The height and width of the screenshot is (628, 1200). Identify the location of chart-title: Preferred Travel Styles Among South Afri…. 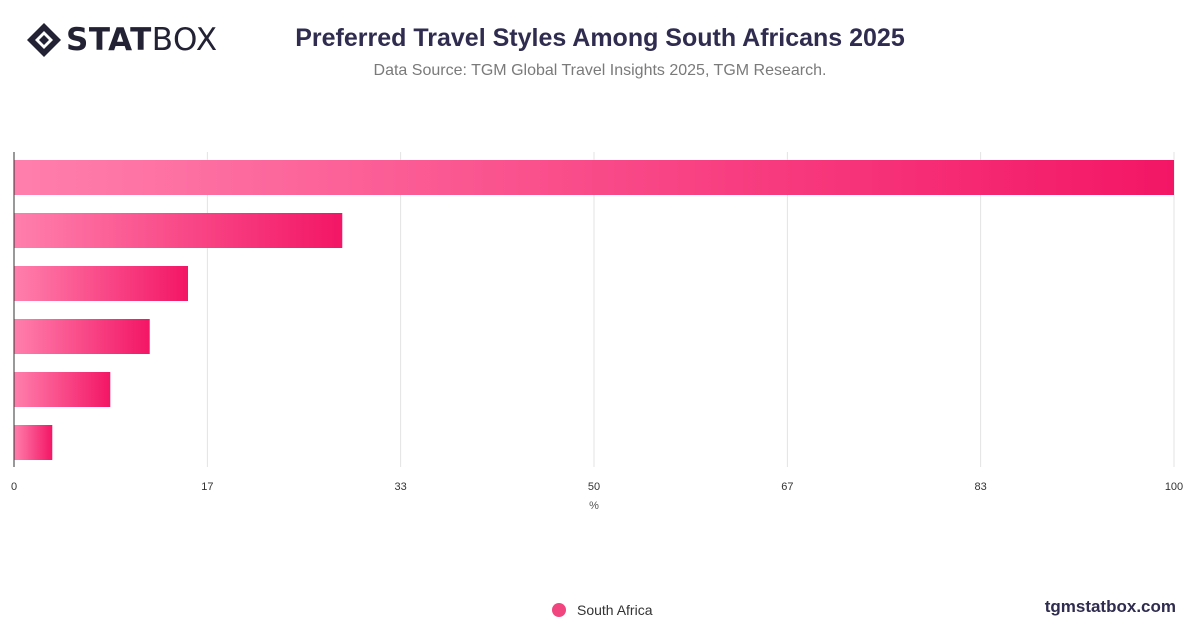
(600, 38).